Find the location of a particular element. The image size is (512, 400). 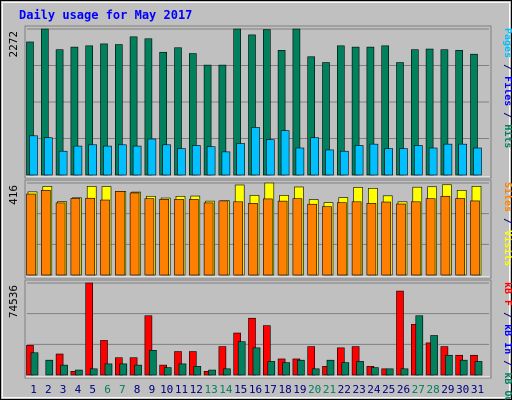

day-label-12: 12 is located at coordinates (196, 389).